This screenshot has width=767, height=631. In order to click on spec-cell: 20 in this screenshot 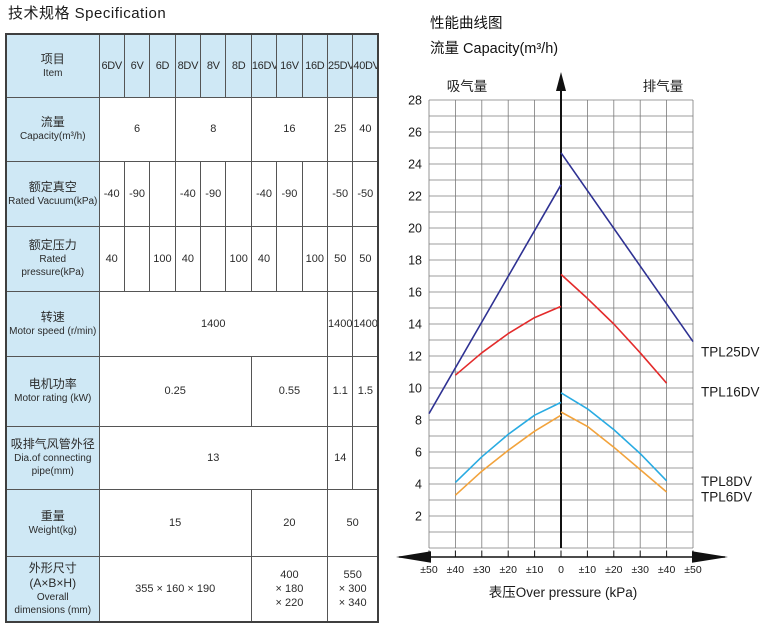, I will do `click(289, 522)`.